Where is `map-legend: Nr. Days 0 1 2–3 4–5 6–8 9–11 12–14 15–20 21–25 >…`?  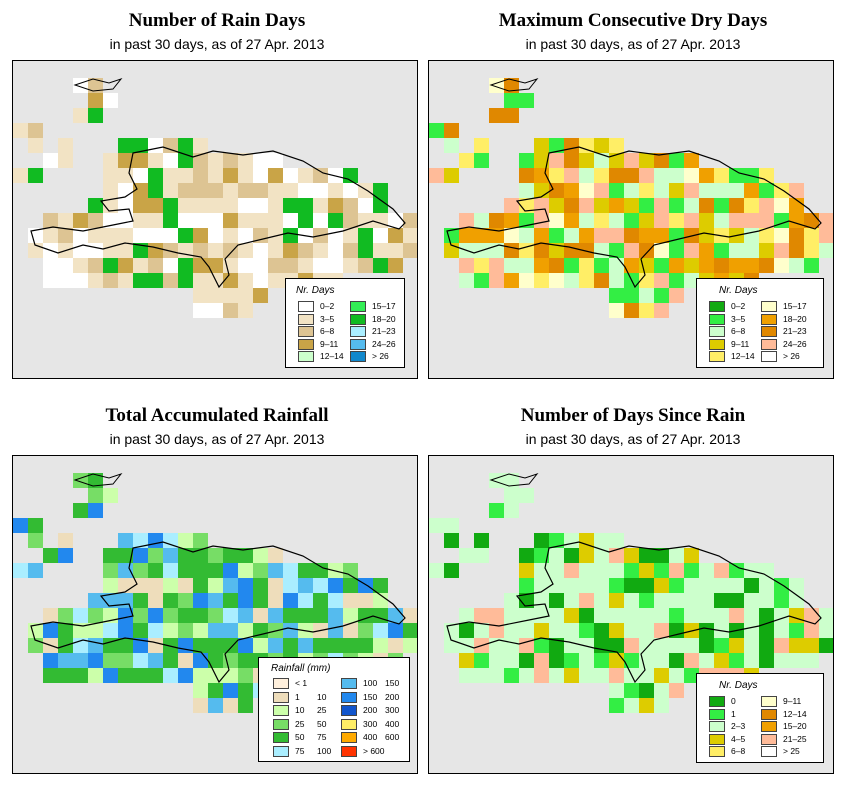
map-legend: Nr. Days 0 1 2–3 4–5 6–8 9–11 12–14 15–20 21–25 >… is located at coordinates (760, 718).